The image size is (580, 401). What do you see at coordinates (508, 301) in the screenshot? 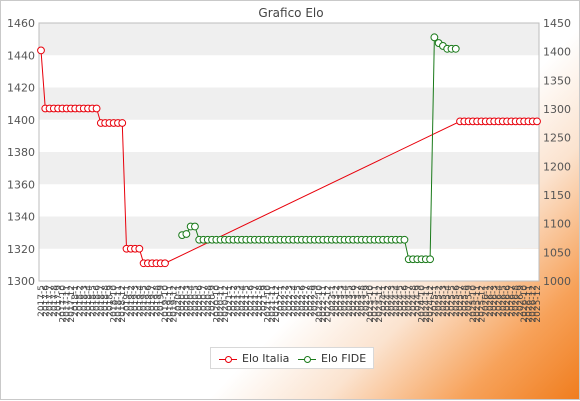
I see `x-tick-label: 2026-6` at bounding box center [508, 301].